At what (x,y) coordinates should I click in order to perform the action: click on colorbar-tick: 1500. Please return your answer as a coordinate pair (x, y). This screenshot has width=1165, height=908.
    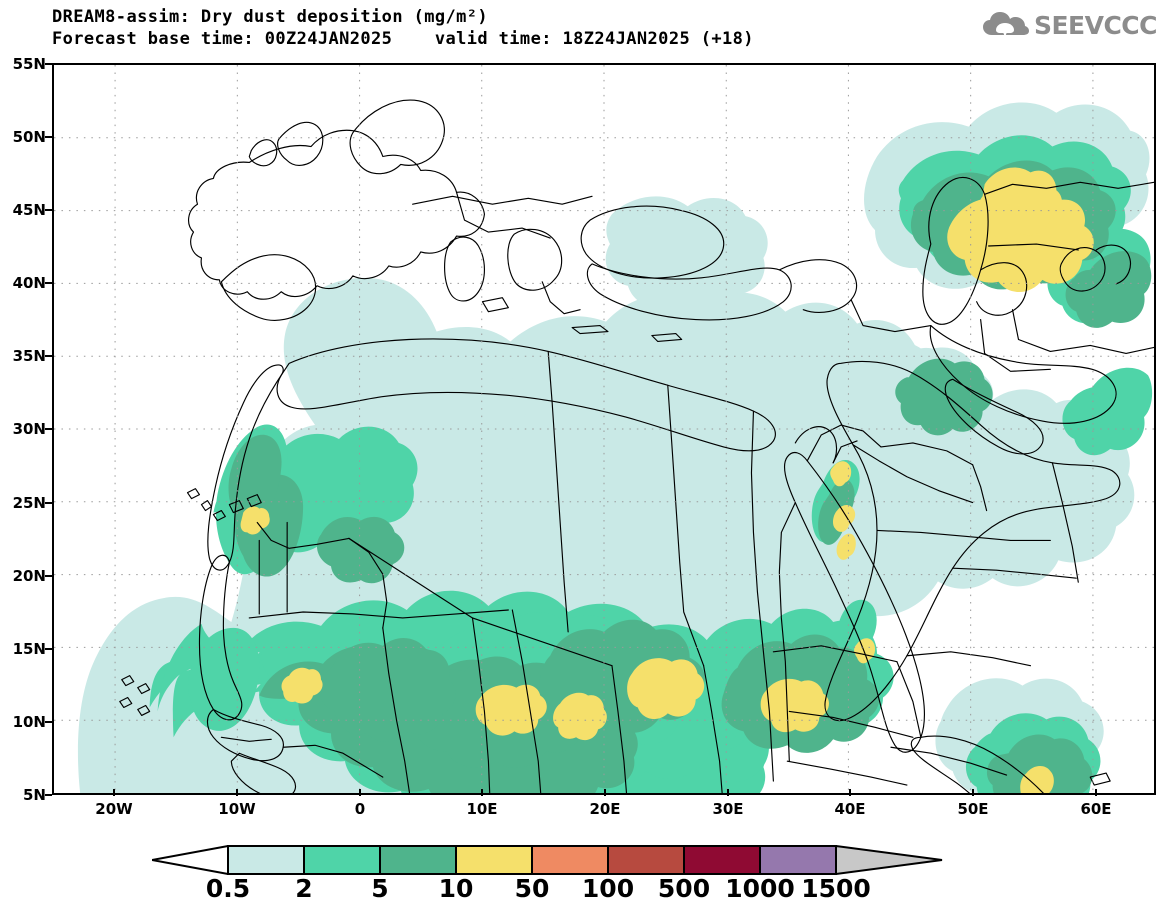
    Looking at the image, I should click on (836, 888).